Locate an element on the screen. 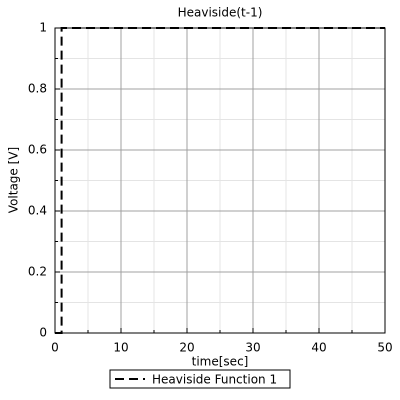 The image size is (400, 400). x-tick-label: 10 is located at coordinates (120, 348).